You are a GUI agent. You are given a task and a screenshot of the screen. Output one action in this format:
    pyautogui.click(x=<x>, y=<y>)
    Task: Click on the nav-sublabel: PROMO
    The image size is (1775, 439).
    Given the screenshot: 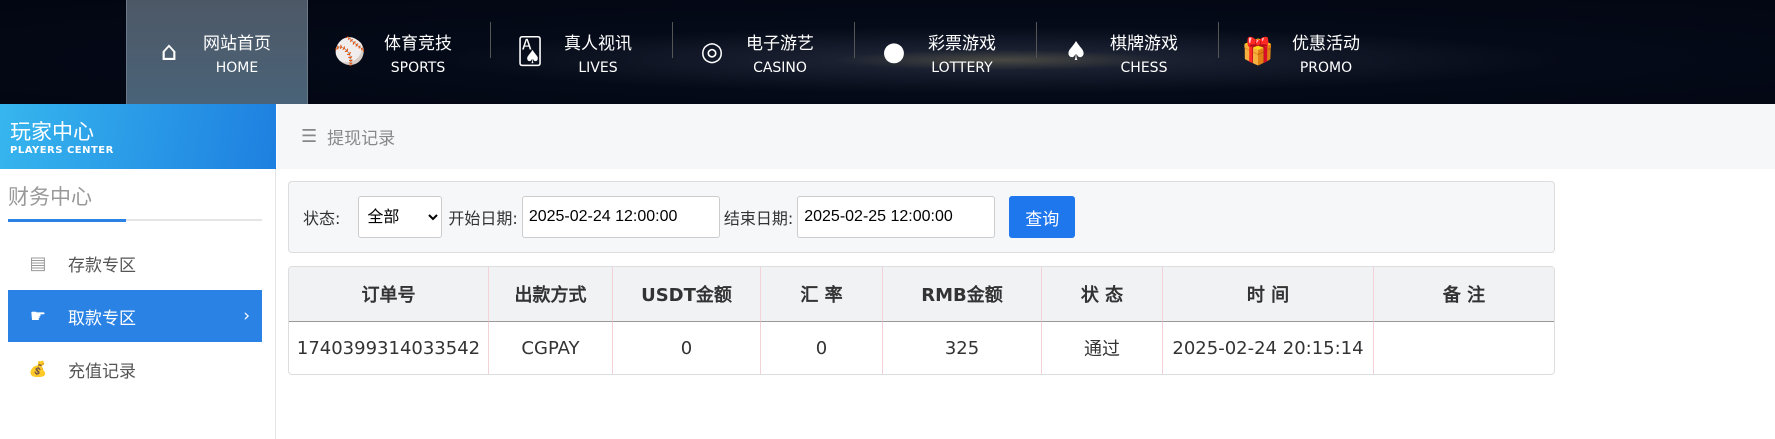 What is the action you would take?
    pyautogui.click(x=1326, y=67)
    